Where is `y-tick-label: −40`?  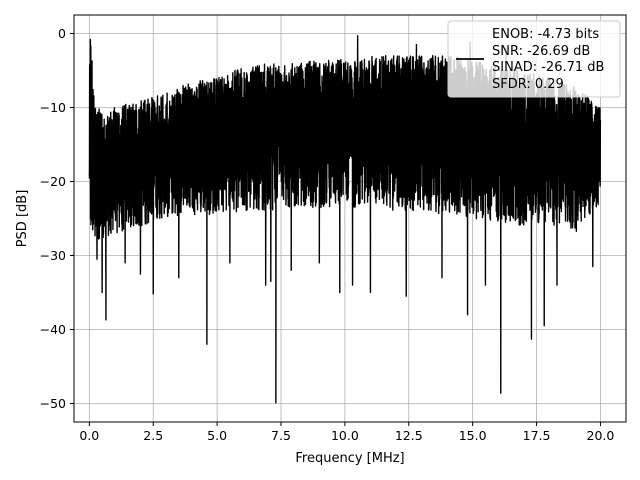
y-tick-label: −40 is located at coordinates (53, 329).